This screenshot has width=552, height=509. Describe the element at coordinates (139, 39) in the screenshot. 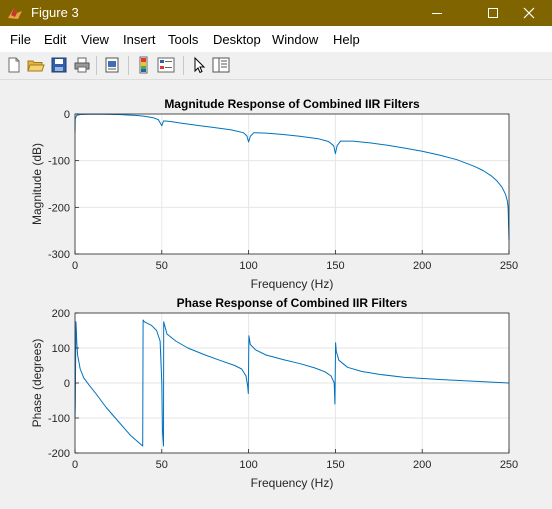

I see `menu-insert: Insert` at that location.